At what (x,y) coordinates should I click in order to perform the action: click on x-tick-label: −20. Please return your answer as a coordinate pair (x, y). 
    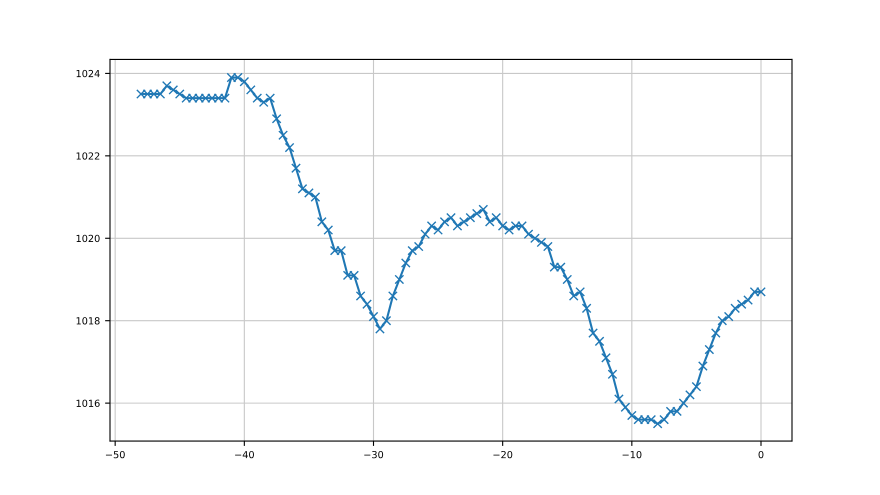
    Looking at the image, I should click on (502, 454).